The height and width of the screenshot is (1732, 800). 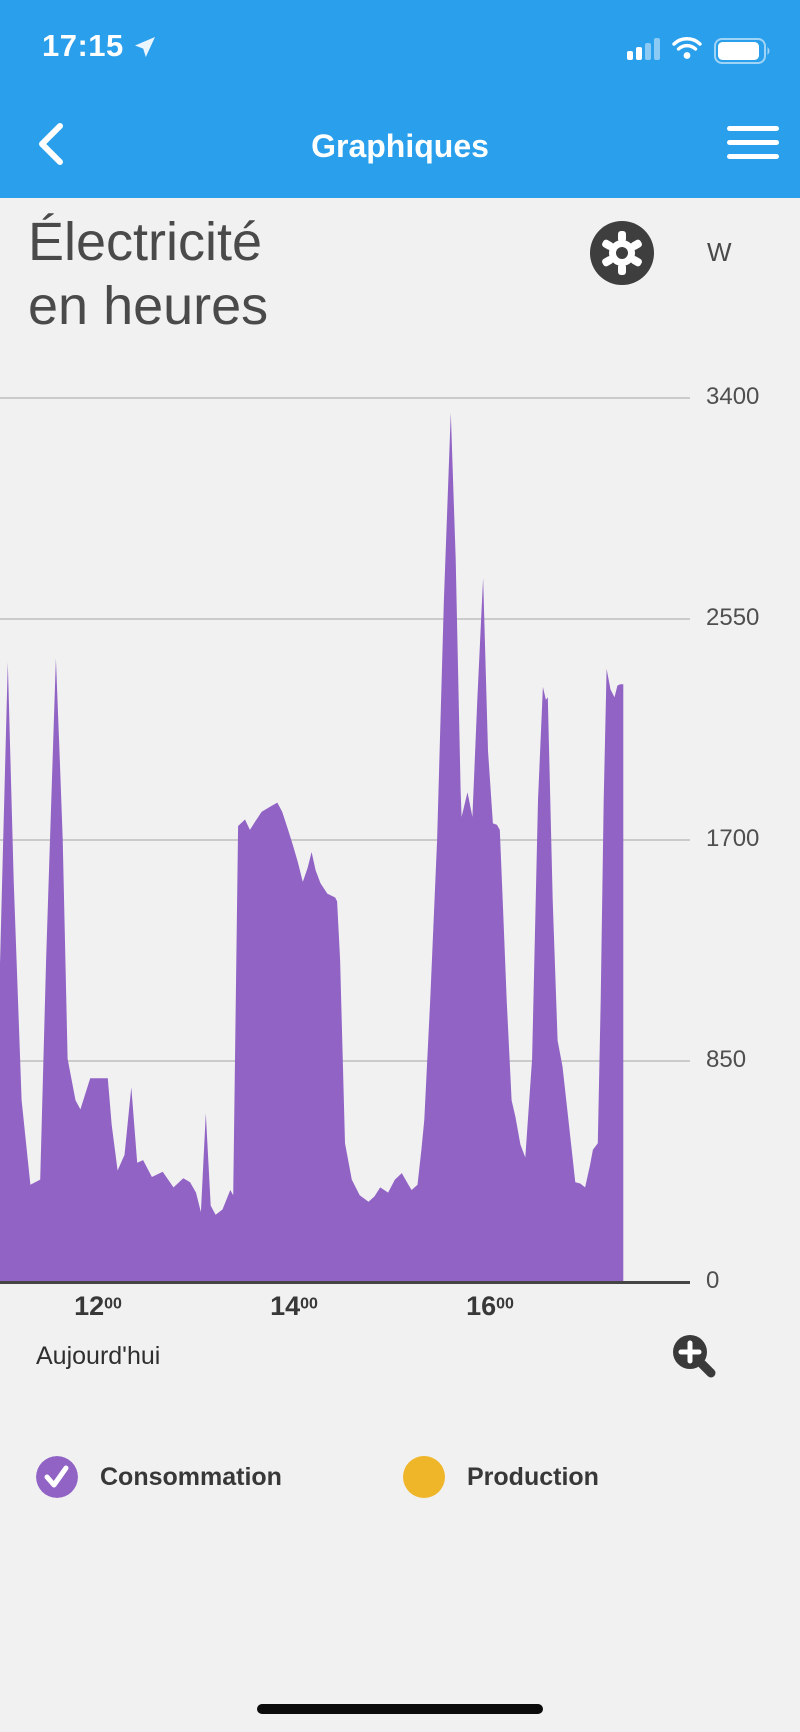 What do you see at coordinates (148, 306) in the screenshot?
I see `chart-title-line2: en heures` at bounding box center [148, 306].